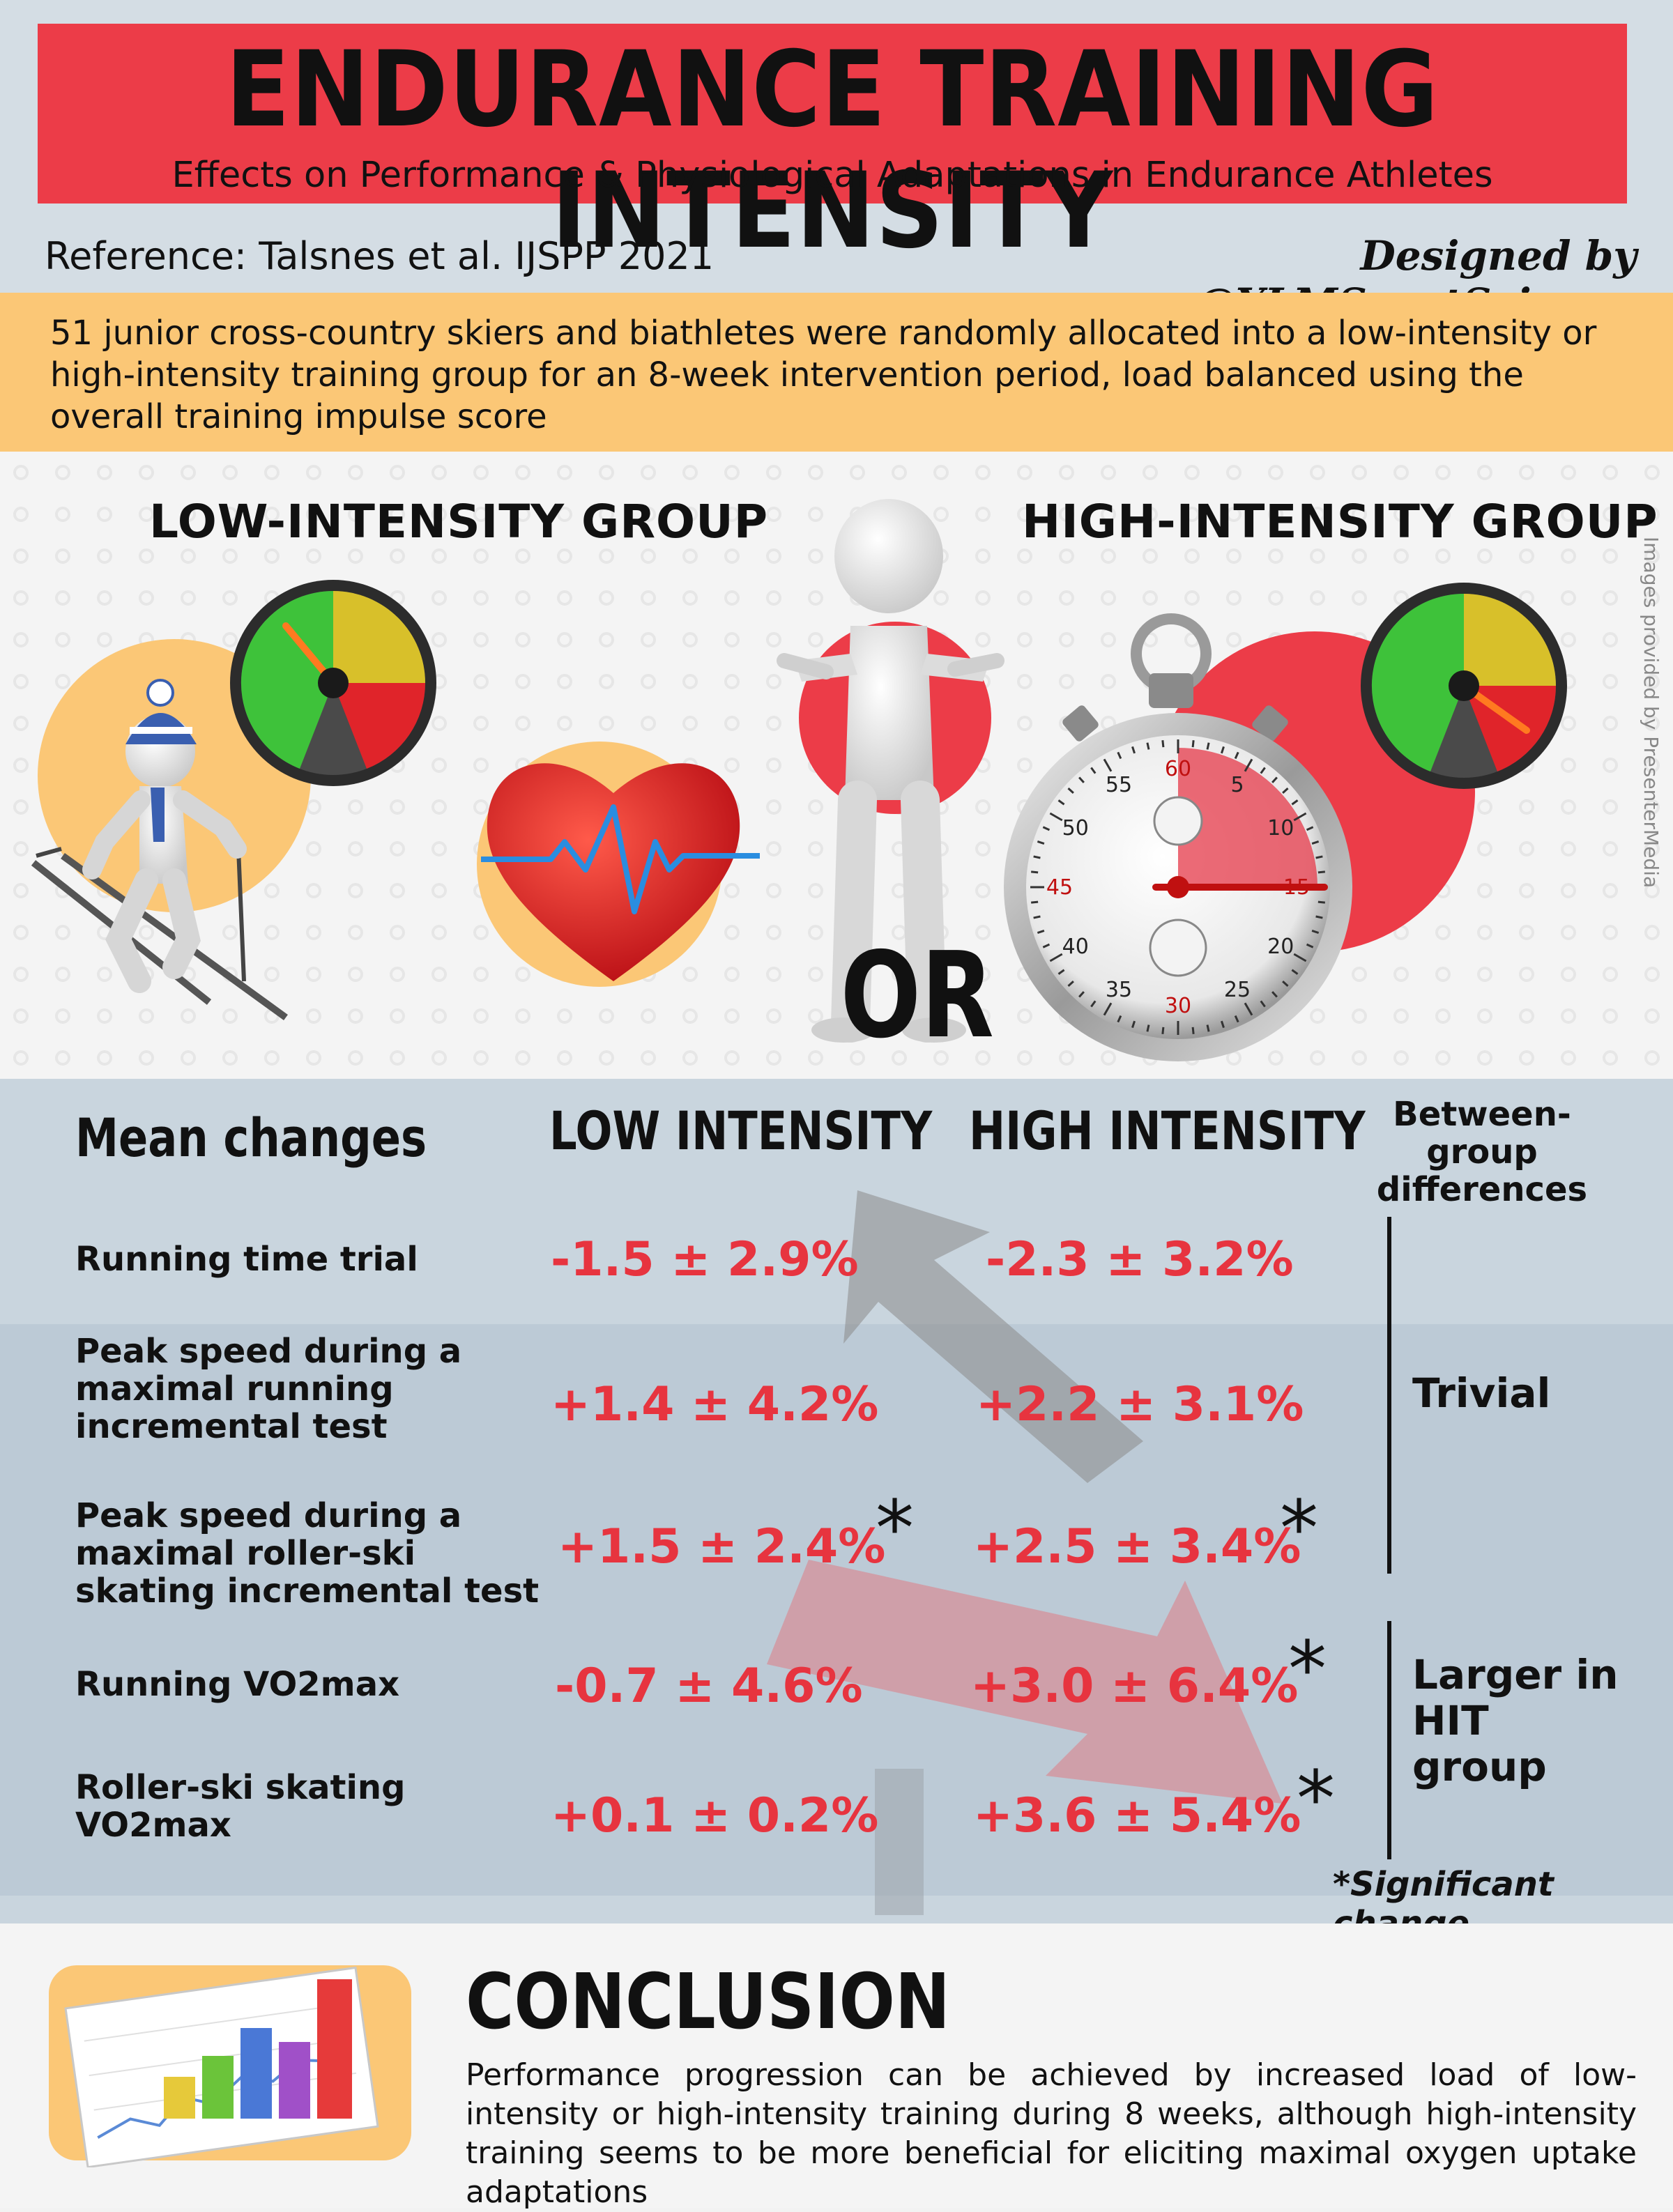 This screenshot has height=2212, width=1673. What do you see at coordinates (1479, 1766) in the screenshot?
I see `larger-label-line: group` at bounding box center [1479, 1766].